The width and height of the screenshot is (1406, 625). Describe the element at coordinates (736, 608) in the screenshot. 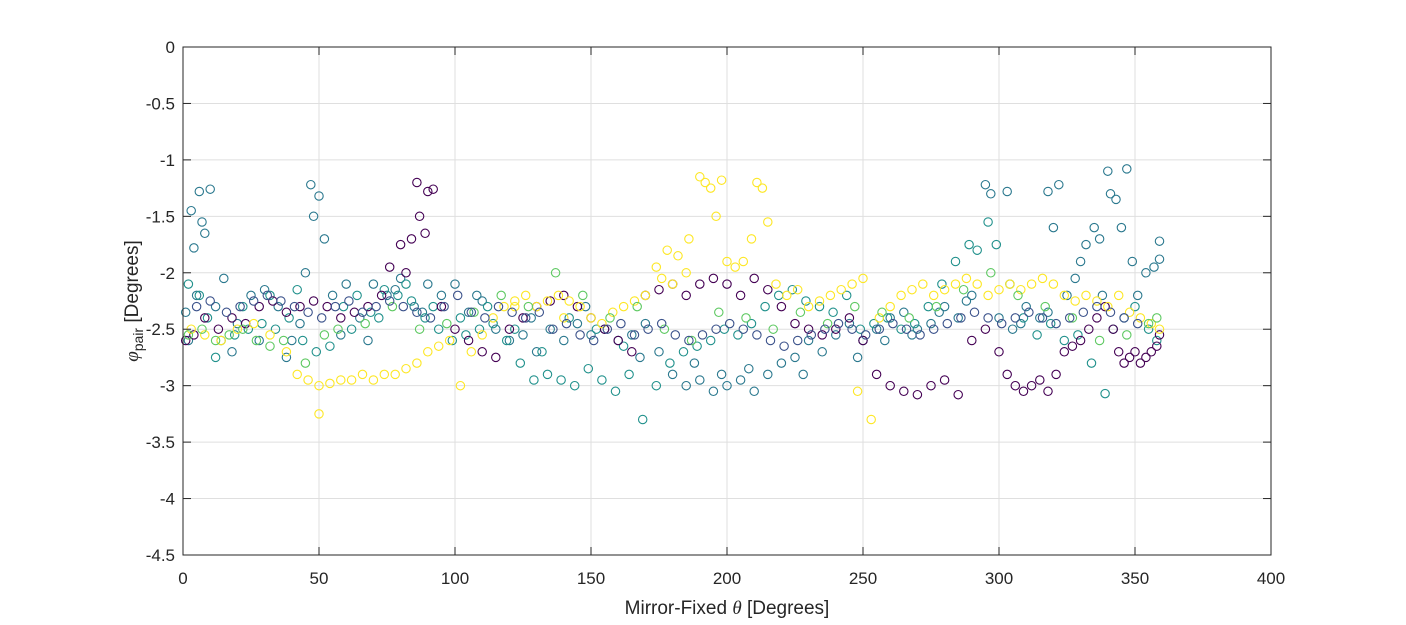

I see `x-axis-label-symbol: θ` at that location.